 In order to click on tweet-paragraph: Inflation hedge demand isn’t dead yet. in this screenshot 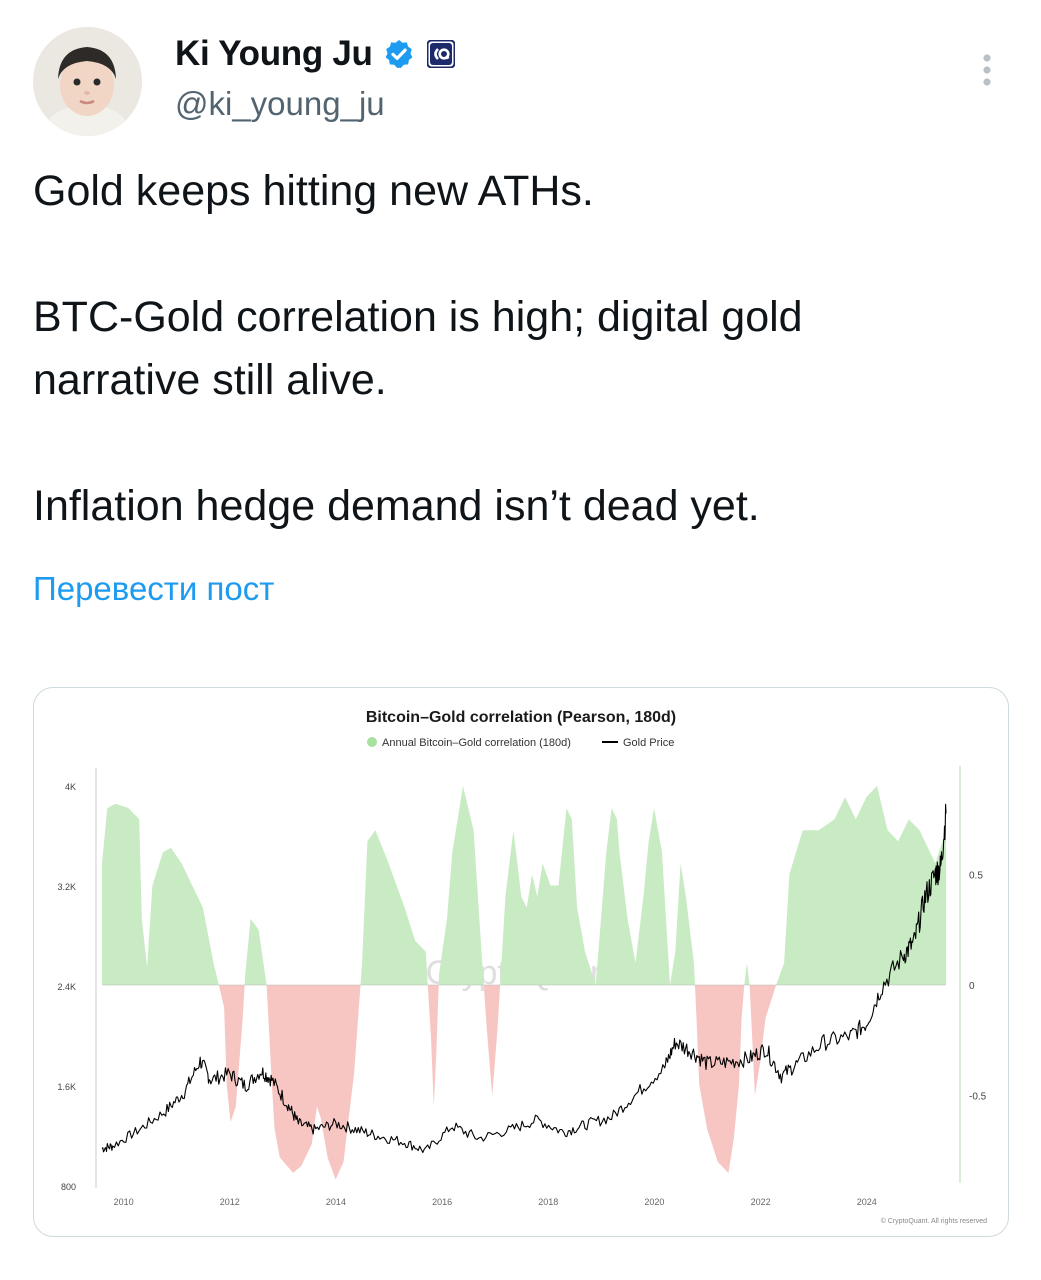, I will do `click(396, 506)`.